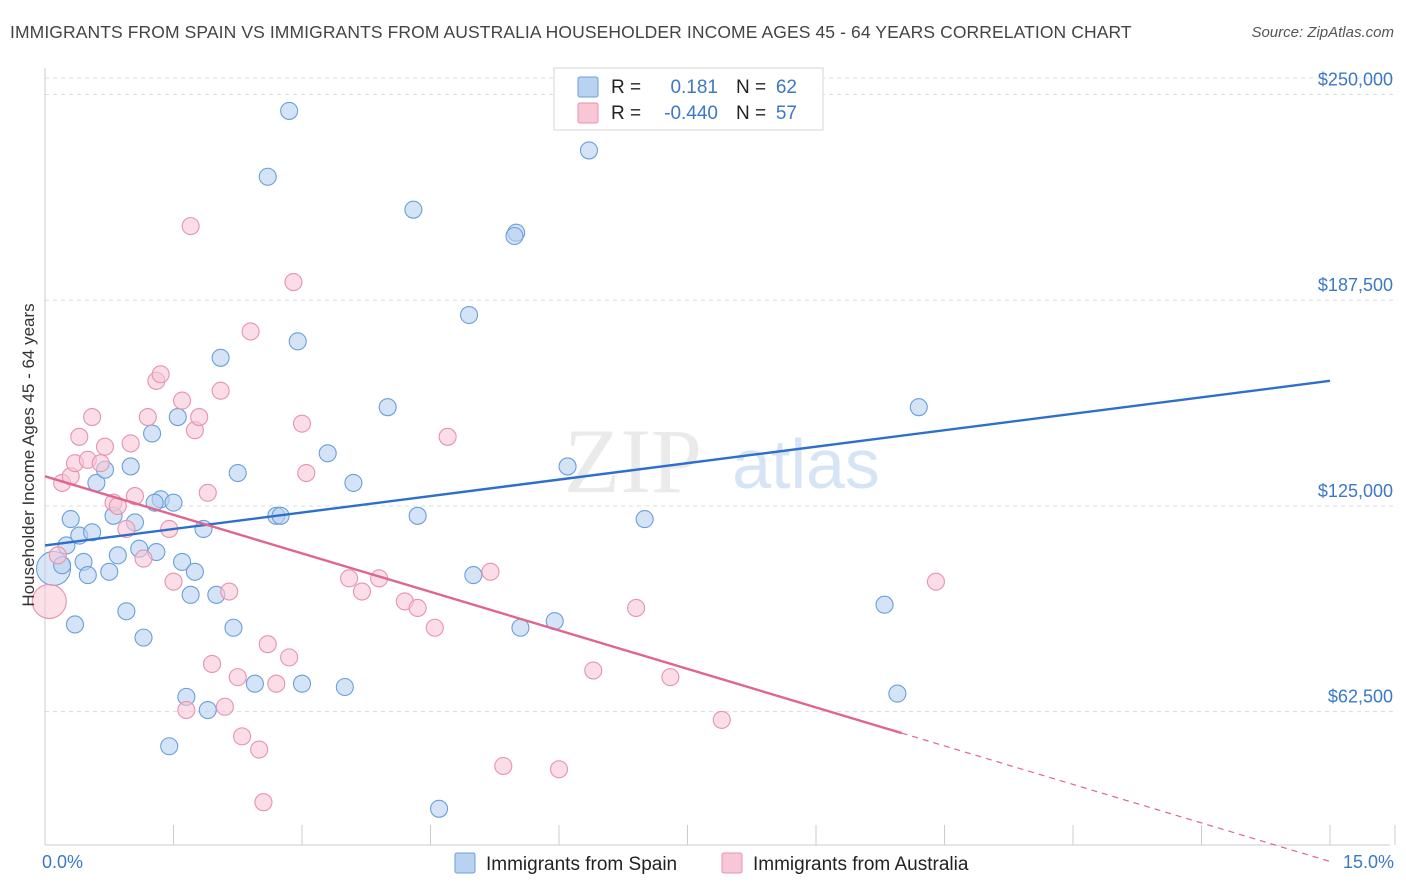 The width and height of the screenshot is (1406, 892). What do you see at coordinates (633, 461) in the screenshot?
I see `watermark-zip: ZIP` at bounding box center [633, 461].